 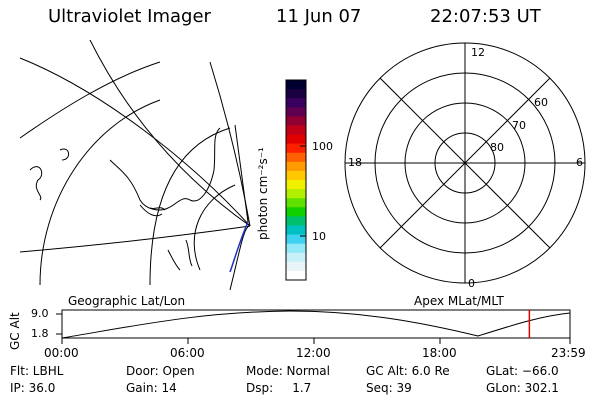 What do you see at coordinates (15, 331) in the screenshot?
I see `timeline-ylabel: GC Alt` at bounding box center [15, 331].